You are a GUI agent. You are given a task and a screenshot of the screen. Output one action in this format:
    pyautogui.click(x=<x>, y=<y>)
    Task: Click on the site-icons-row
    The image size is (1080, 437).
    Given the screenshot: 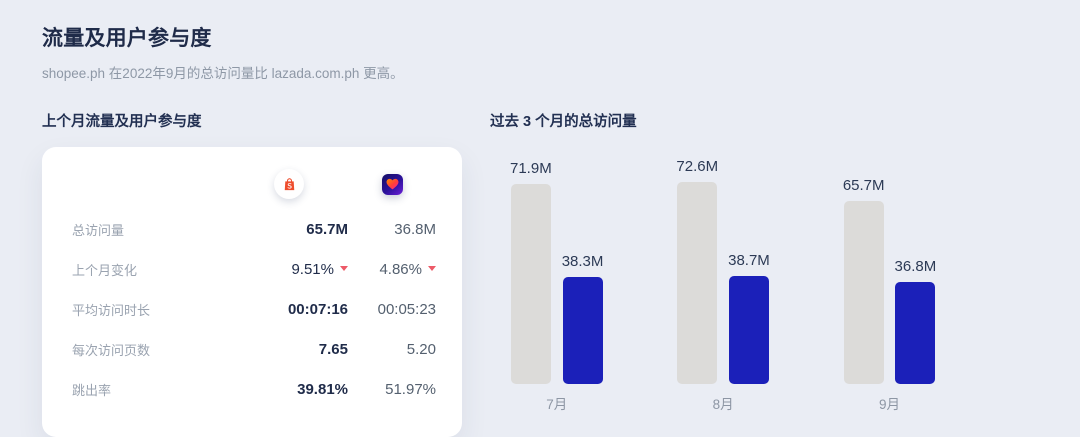 What is the action you would take?
    pyautogui.click(x=254, y=184)
    